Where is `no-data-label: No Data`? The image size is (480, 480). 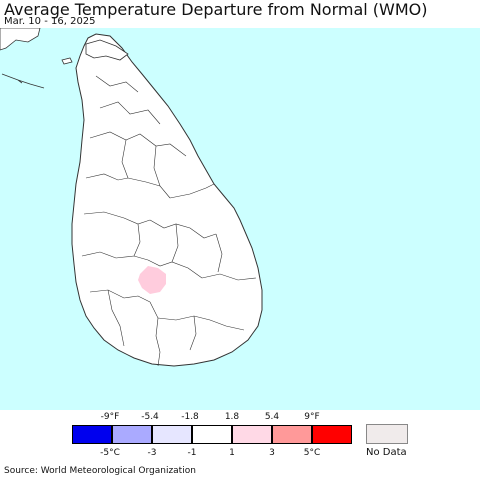 no-data-label: No Data is located at coordinates (386, 452).